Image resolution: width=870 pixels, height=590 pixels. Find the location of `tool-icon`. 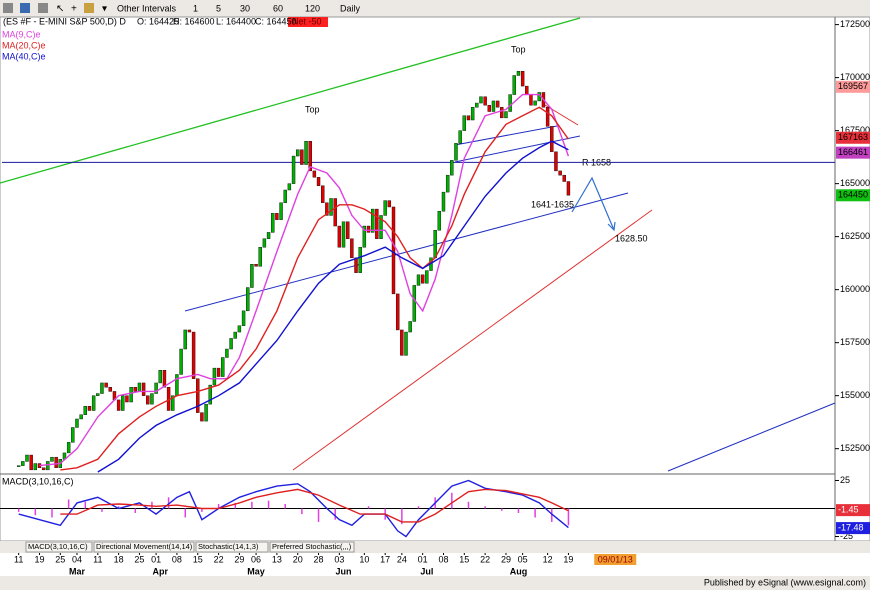

tool-icon is located at coordinates (89, 8).